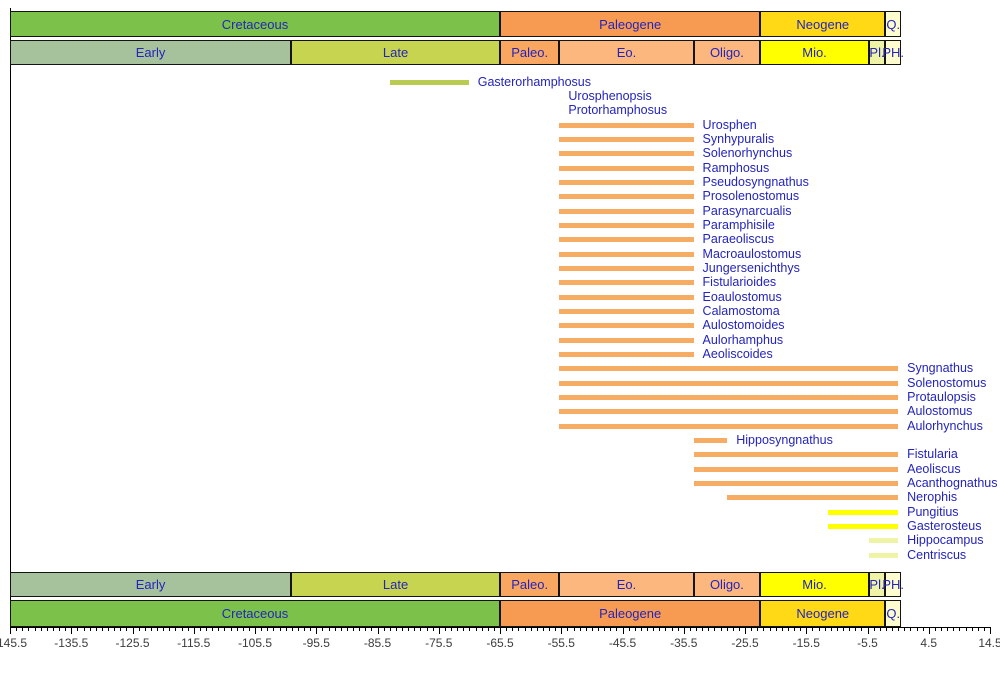  I want to click on plot-left-frame-line, so click(10, 318).